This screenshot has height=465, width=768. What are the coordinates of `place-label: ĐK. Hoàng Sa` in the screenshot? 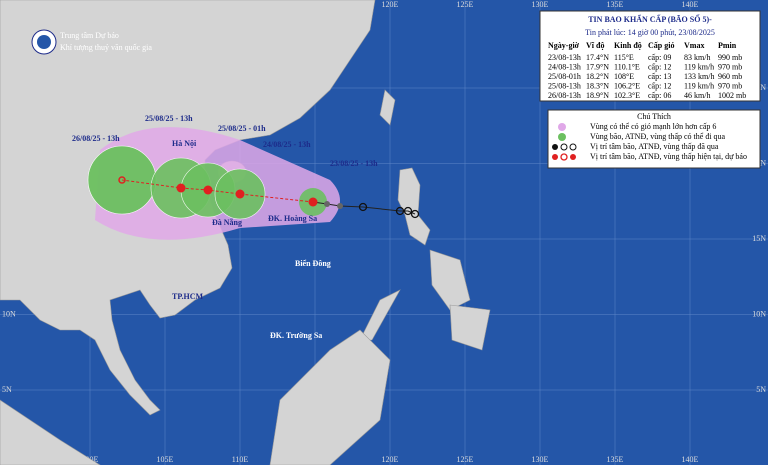 It's located at (292, 218).